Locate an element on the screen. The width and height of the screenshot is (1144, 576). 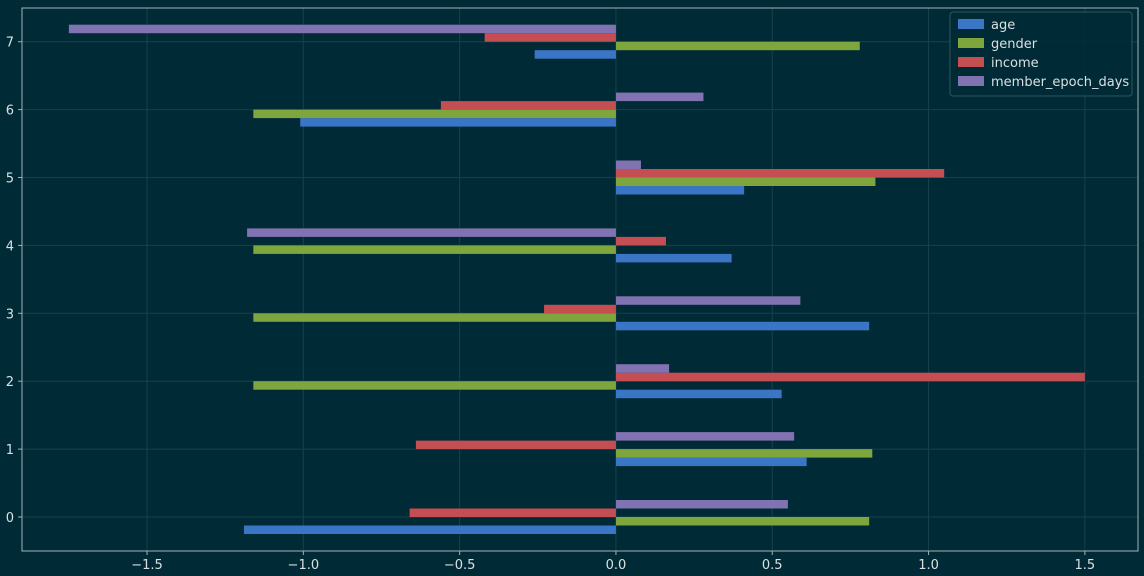
y-tick-label: 3 is located at coordinates (10, 314).